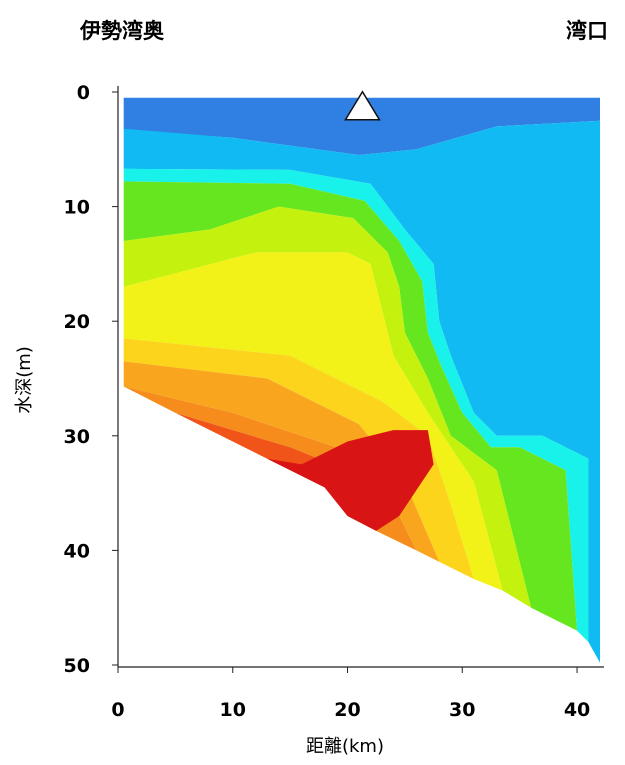 This screenshot has width=625, height=765. Describe the element at coordinates (117, 710) in the screenshot. I see `x-tick-label: 0` at that location.